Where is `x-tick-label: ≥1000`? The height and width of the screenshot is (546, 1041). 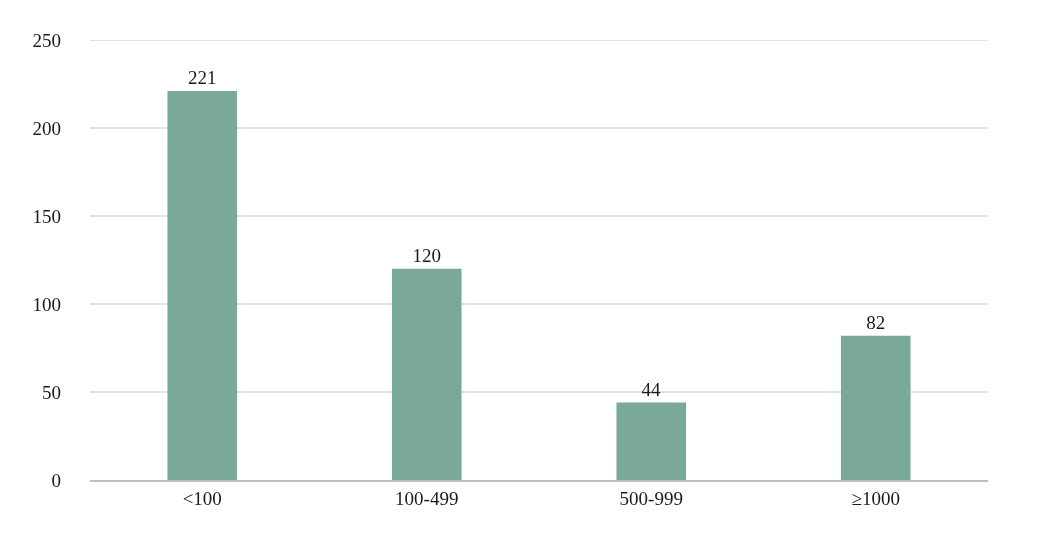 x-tick-label: ≥1000 is located at coordinates (875, 498).